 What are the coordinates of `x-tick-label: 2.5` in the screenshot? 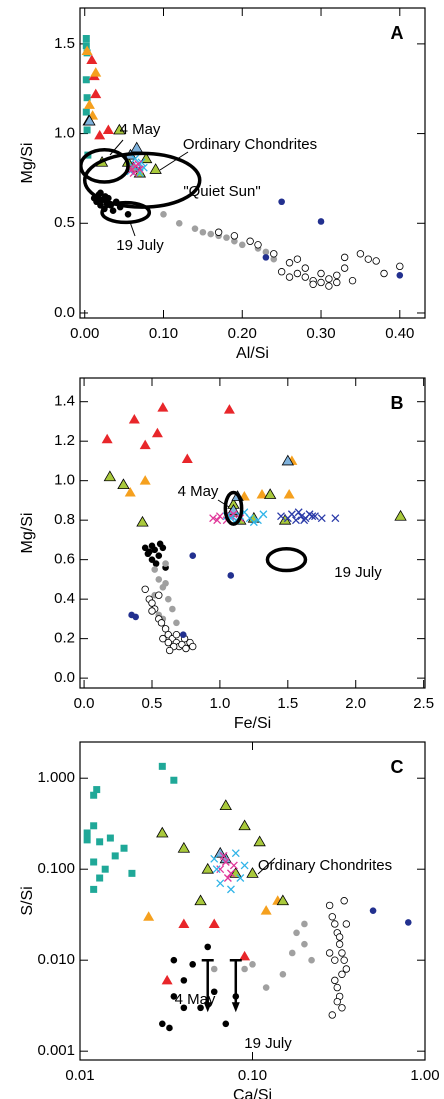 It's located at (423, 703).